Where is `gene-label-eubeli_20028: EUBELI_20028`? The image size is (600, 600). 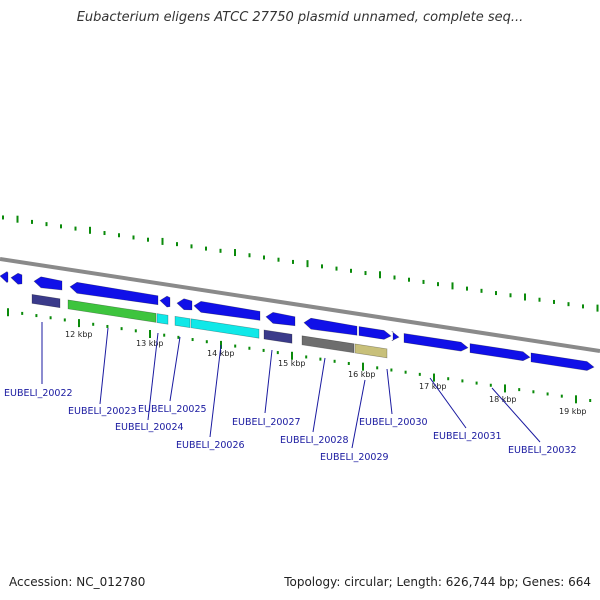
gene-label-eubeli_20028: EUBELI_20028 is located at coordinates (314, 440).